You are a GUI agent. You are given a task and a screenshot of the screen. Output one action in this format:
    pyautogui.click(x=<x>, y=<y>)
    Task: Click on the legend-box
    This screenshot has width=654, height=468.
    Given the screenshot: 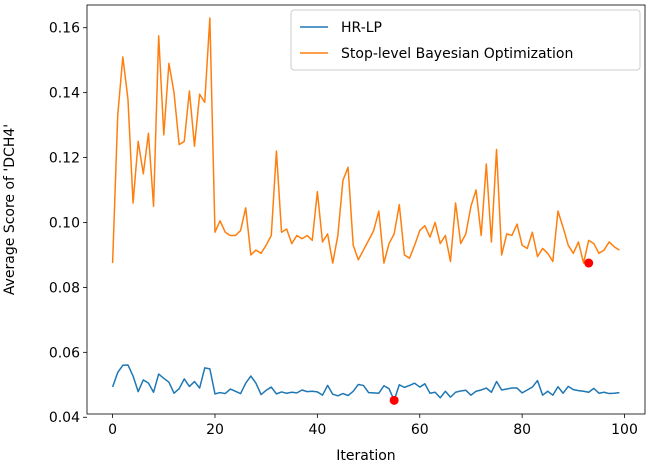 What is the action you would take?
    pyautogui.click(x=465, y=40)
    